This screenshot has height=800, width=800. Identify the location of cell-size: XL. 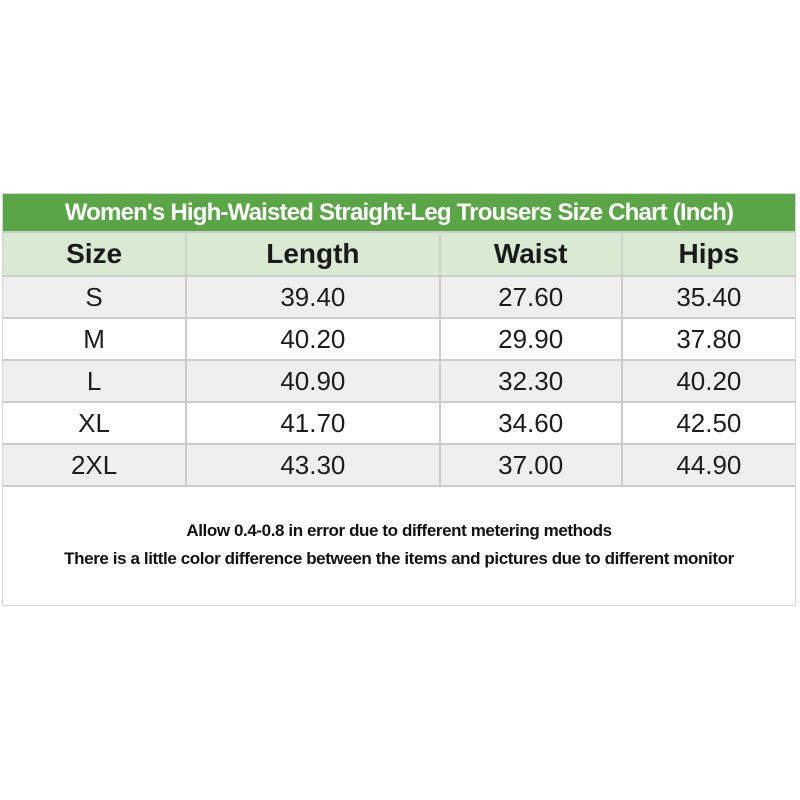
(94, 422).